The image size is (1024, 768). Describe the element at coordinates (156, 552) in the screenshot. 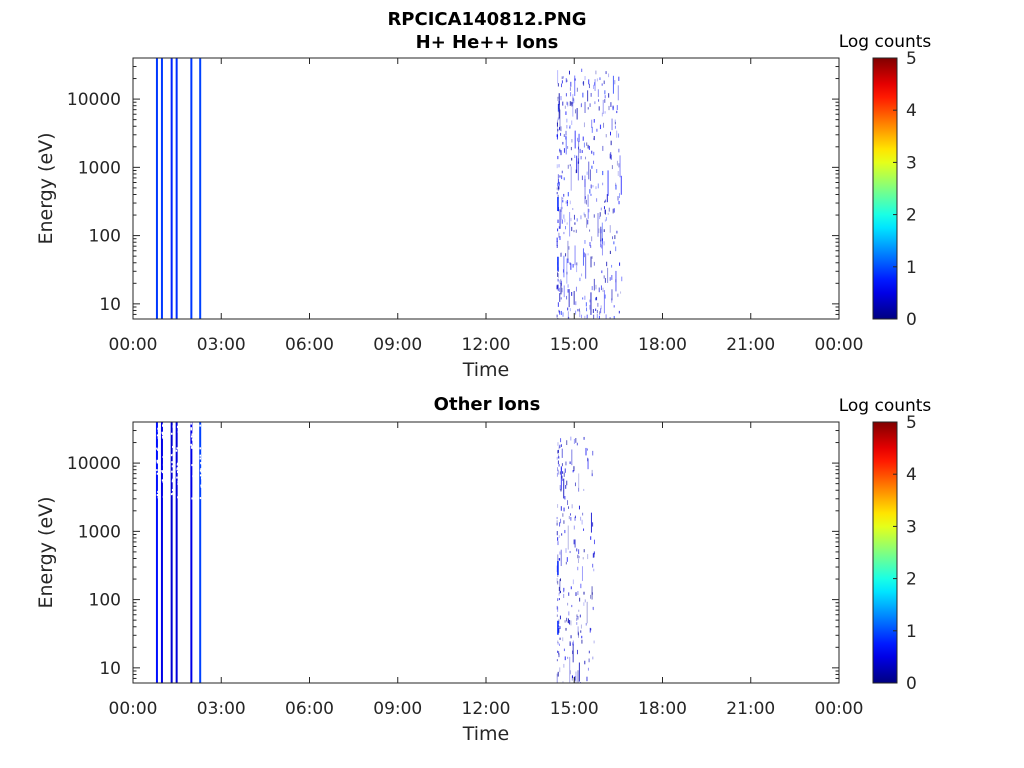

I see `data-band` at that location.